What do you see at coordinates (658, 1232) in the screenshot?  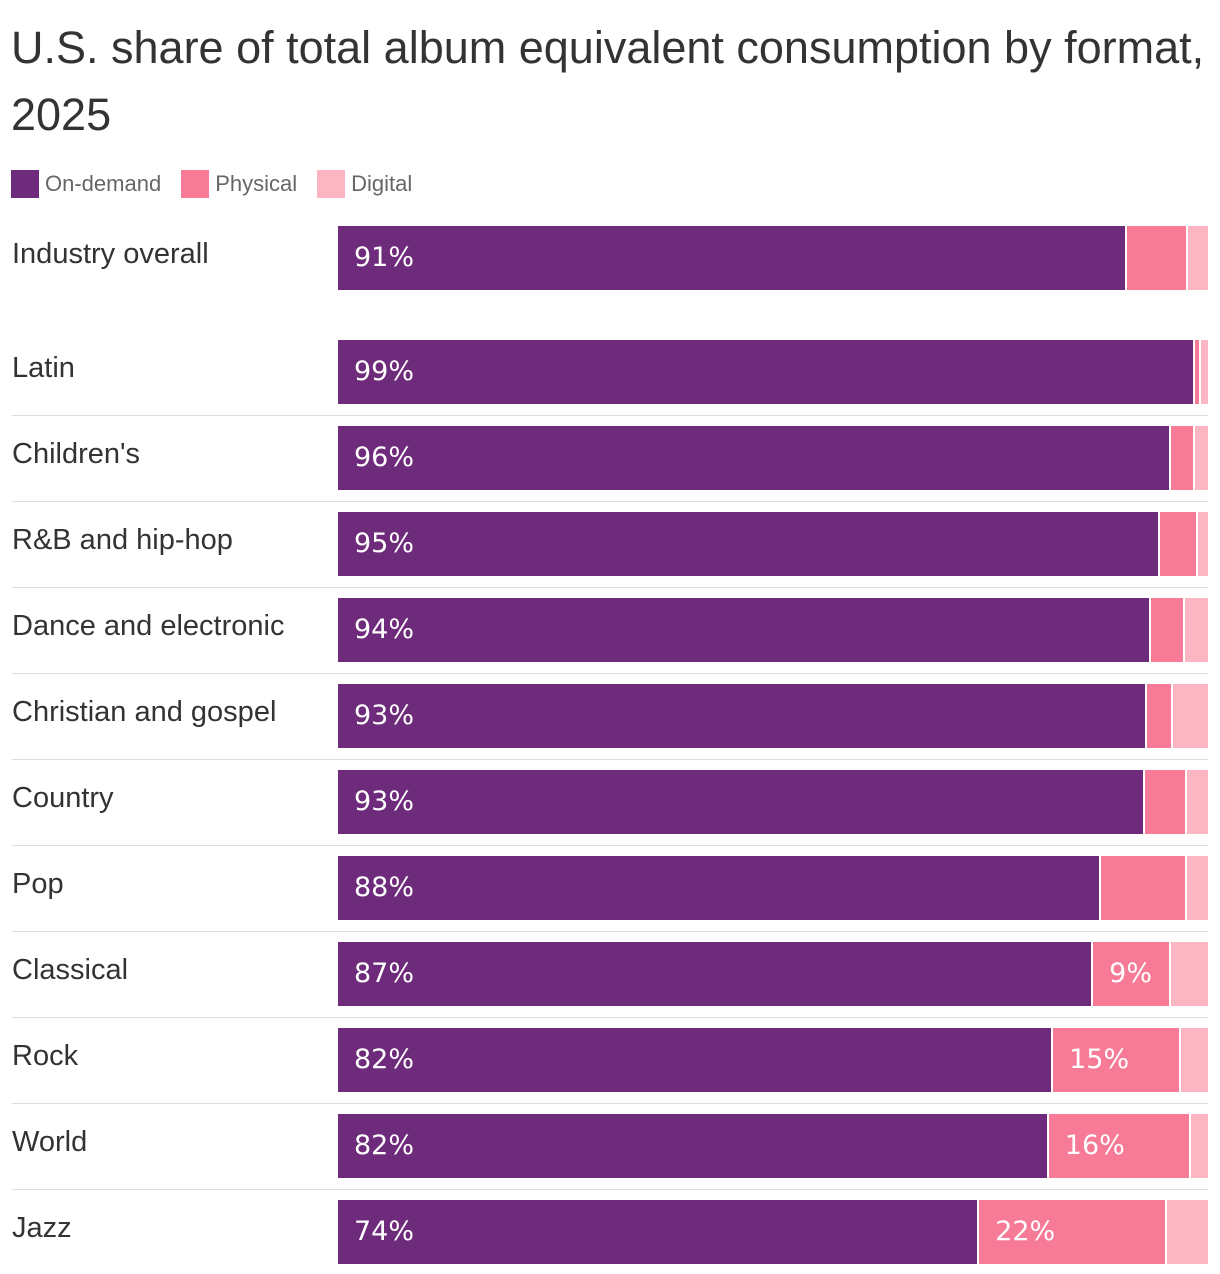 I see `bar-segment-on-demand: 74%` at bounding box center [658, 1232].